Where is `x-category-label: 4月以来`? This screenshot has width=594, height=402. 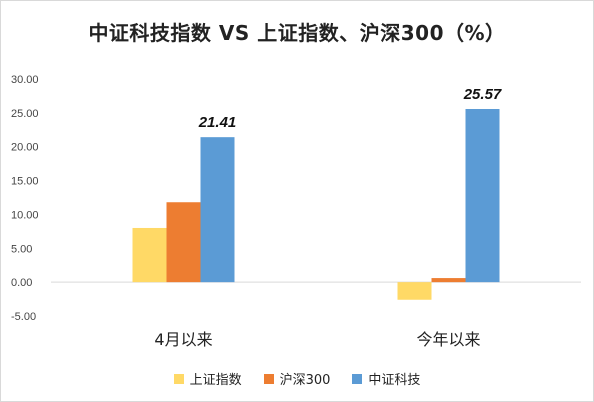 x-category-label: 4月以来 is located at coordinates (183, 339).